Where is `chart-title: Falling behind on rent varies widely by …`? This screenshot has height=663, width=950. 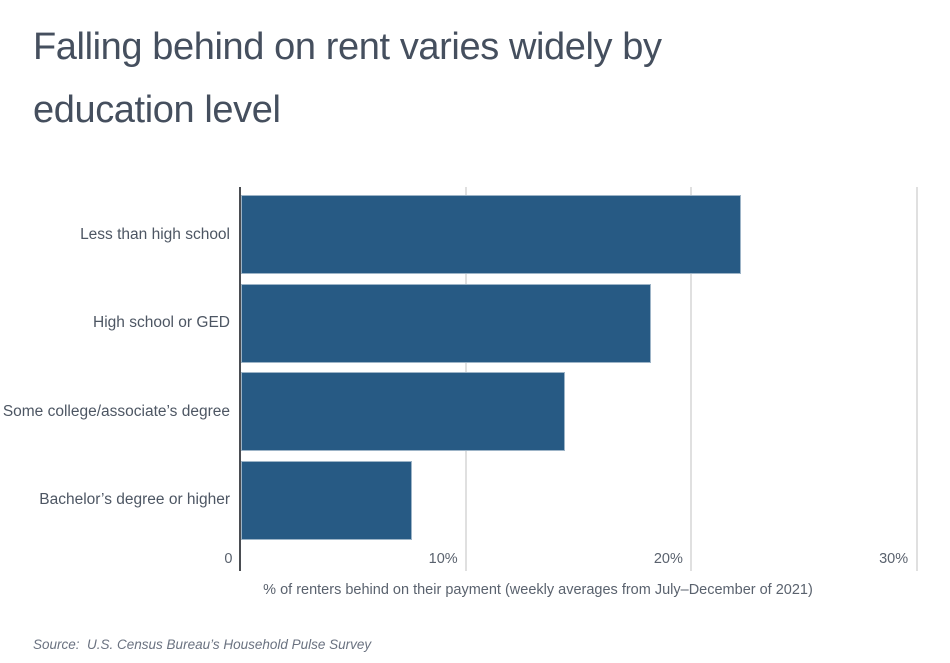
chart-title: Falling behind on rent varies widely by … is located at coordinates (347, 79).